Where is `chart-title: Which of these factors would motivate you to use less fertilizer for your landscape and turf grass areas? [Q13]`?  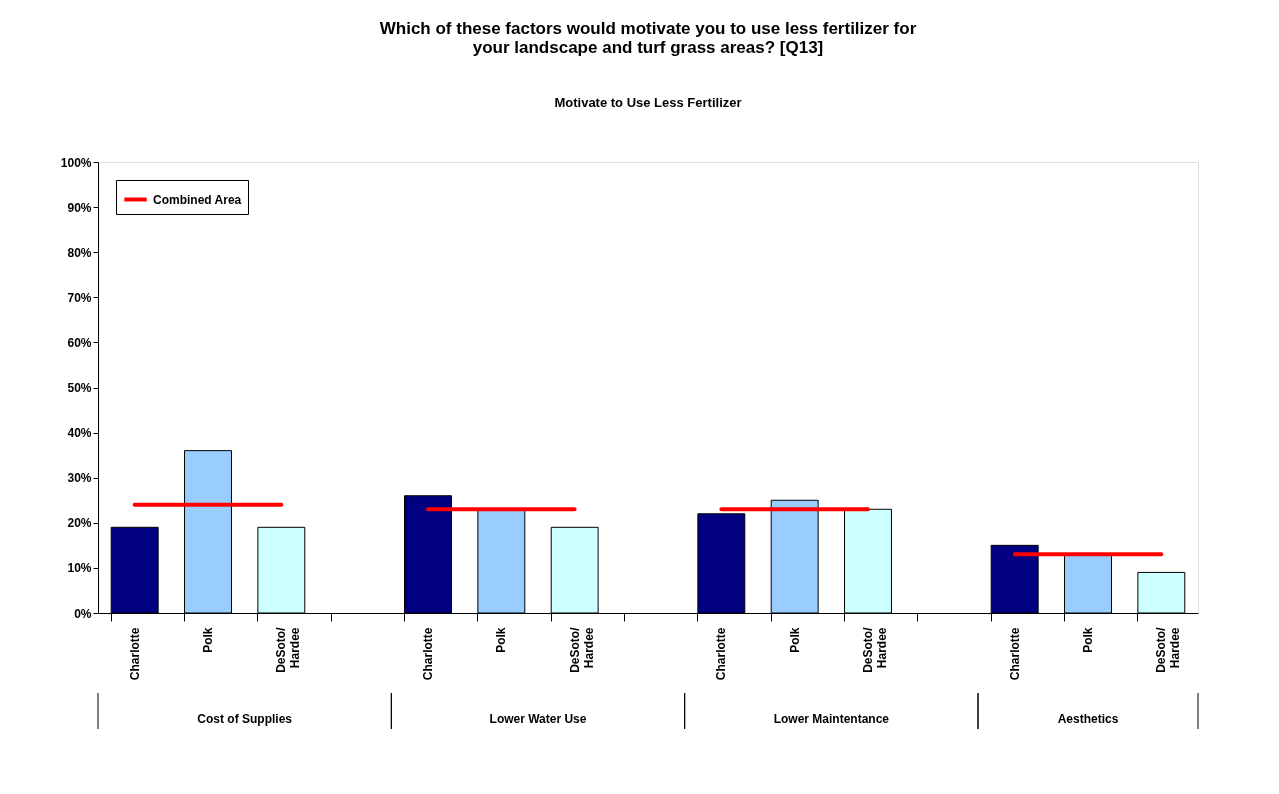 chart-title: Which of these factors would motivate you to use less fertilizer for your landscape and turf grass areas? [Q13] is located at coordinates (648, 38).